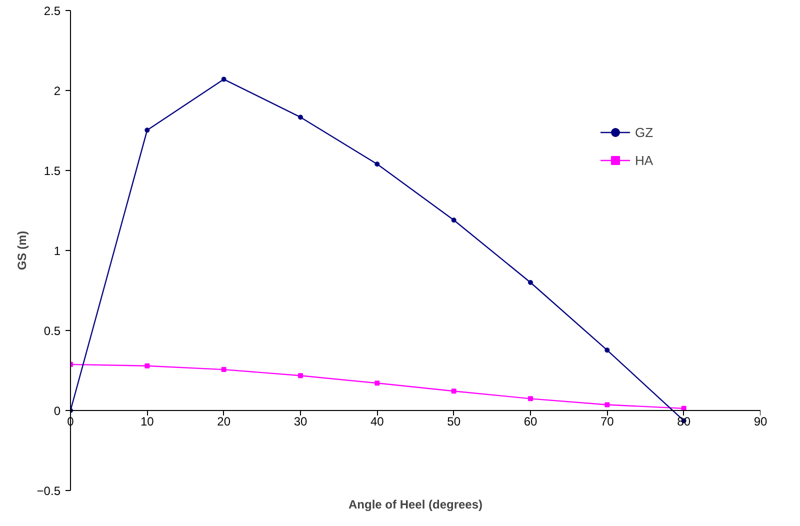  I want to click on y-tick-label: 2.5, so click(52, 11).